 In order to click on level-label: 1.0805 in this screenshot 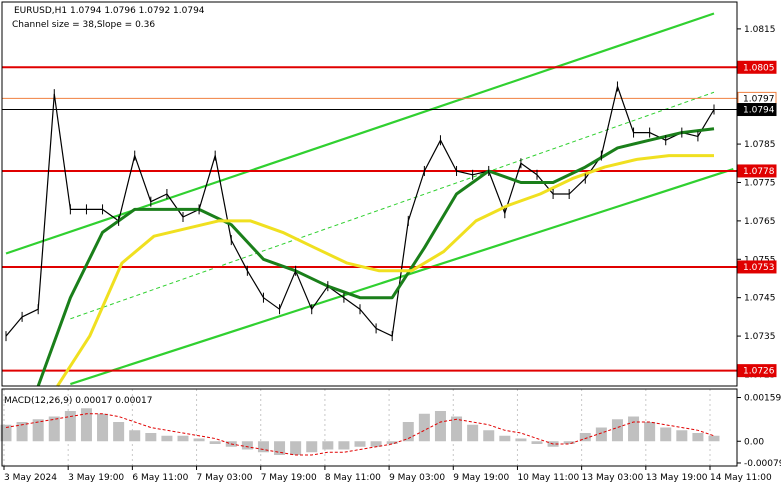, I will do `click(759, 68)`.